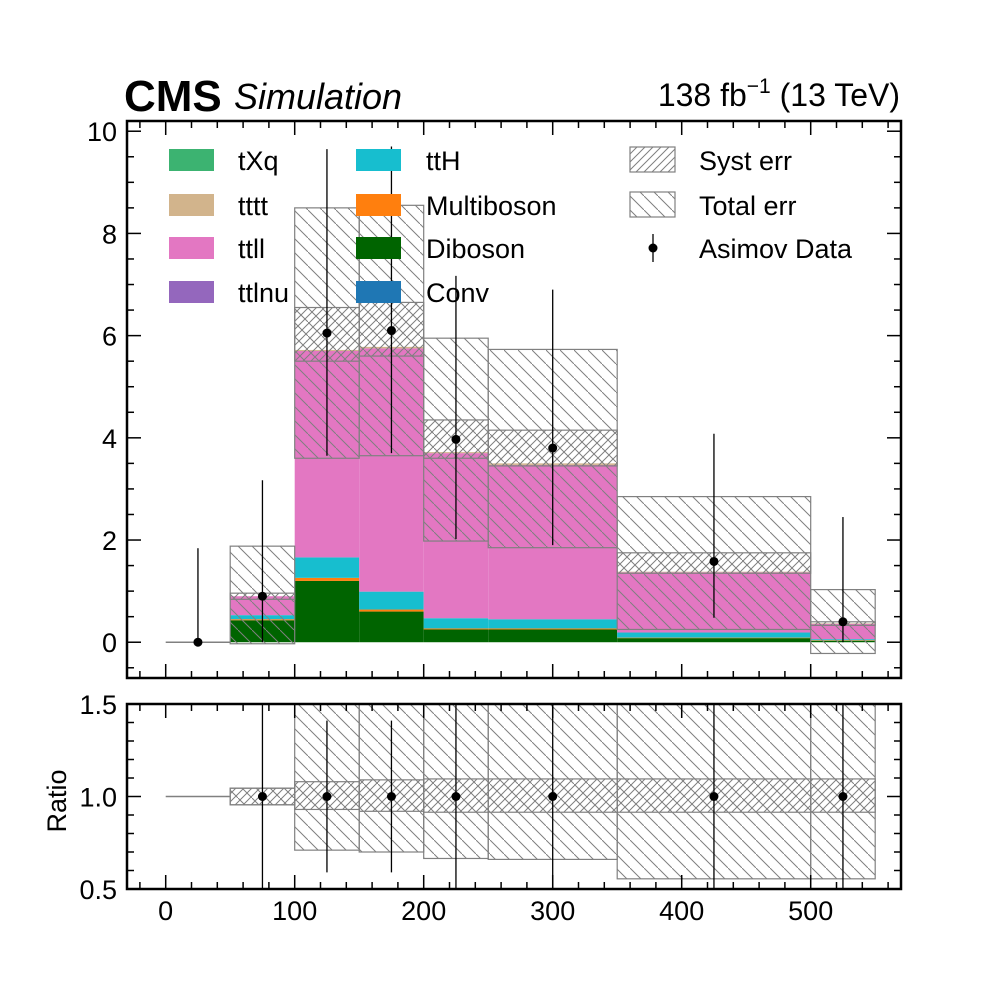 Image resolution: width=1000 pixels, height=1000 pixels. Describe the element at coordinates (165, 911) in the screenshot. I see `x-tick-label: 0` at that location.